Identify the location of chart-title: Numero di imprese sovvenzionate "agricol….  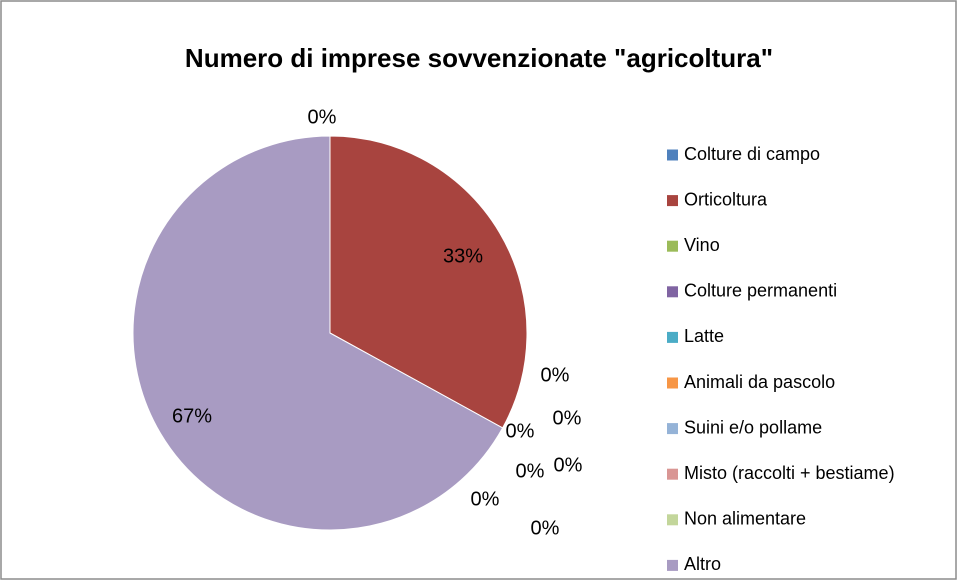
(479, 58).